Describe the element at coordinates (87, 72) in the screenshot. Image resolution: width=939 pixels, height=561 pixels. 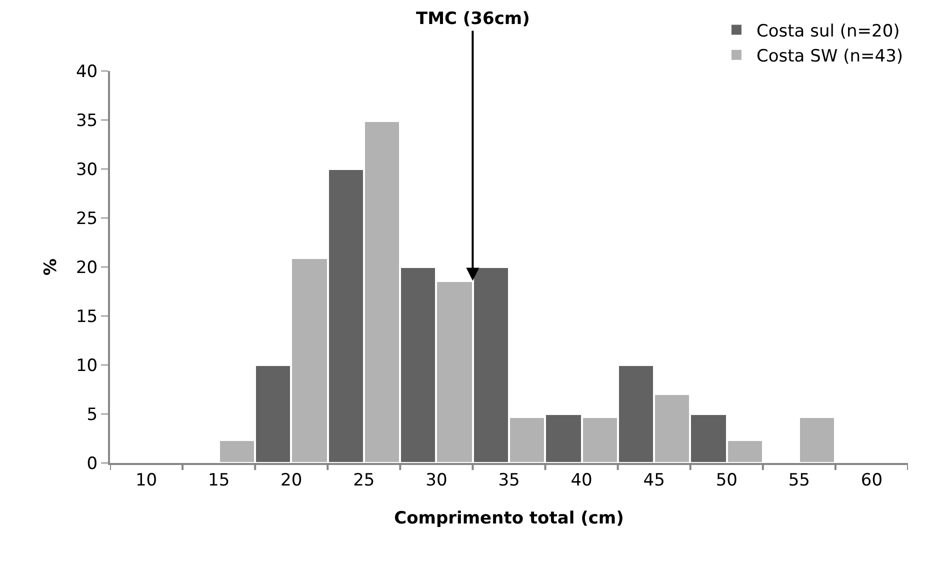
I see `y-tick-label: 40` at that location.